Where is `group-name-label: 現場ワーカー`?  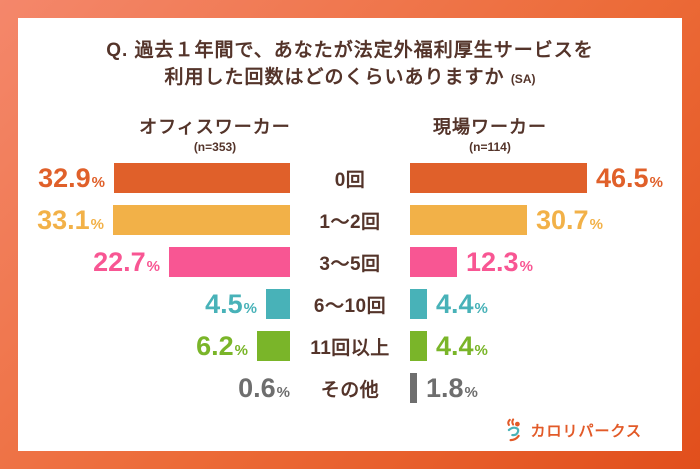
group-name-label: 現場ワーカー is located at coordinates (490, 127).